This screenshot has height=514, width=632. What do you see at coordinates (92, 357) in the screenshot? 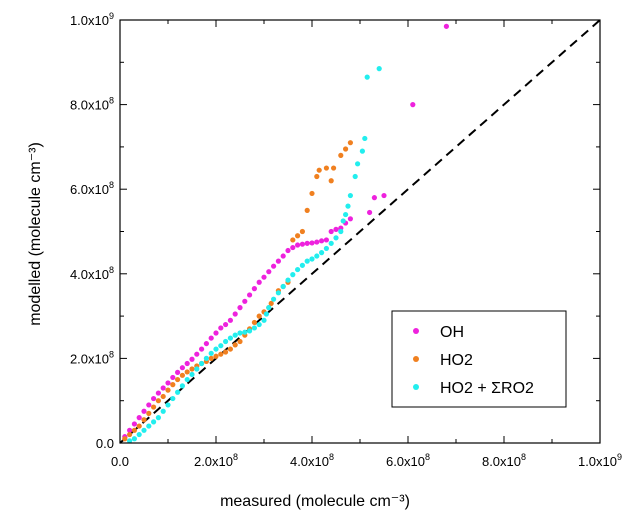
I see `y-tick-label: 2.0x10⁸` at bounding box center [92, 357].